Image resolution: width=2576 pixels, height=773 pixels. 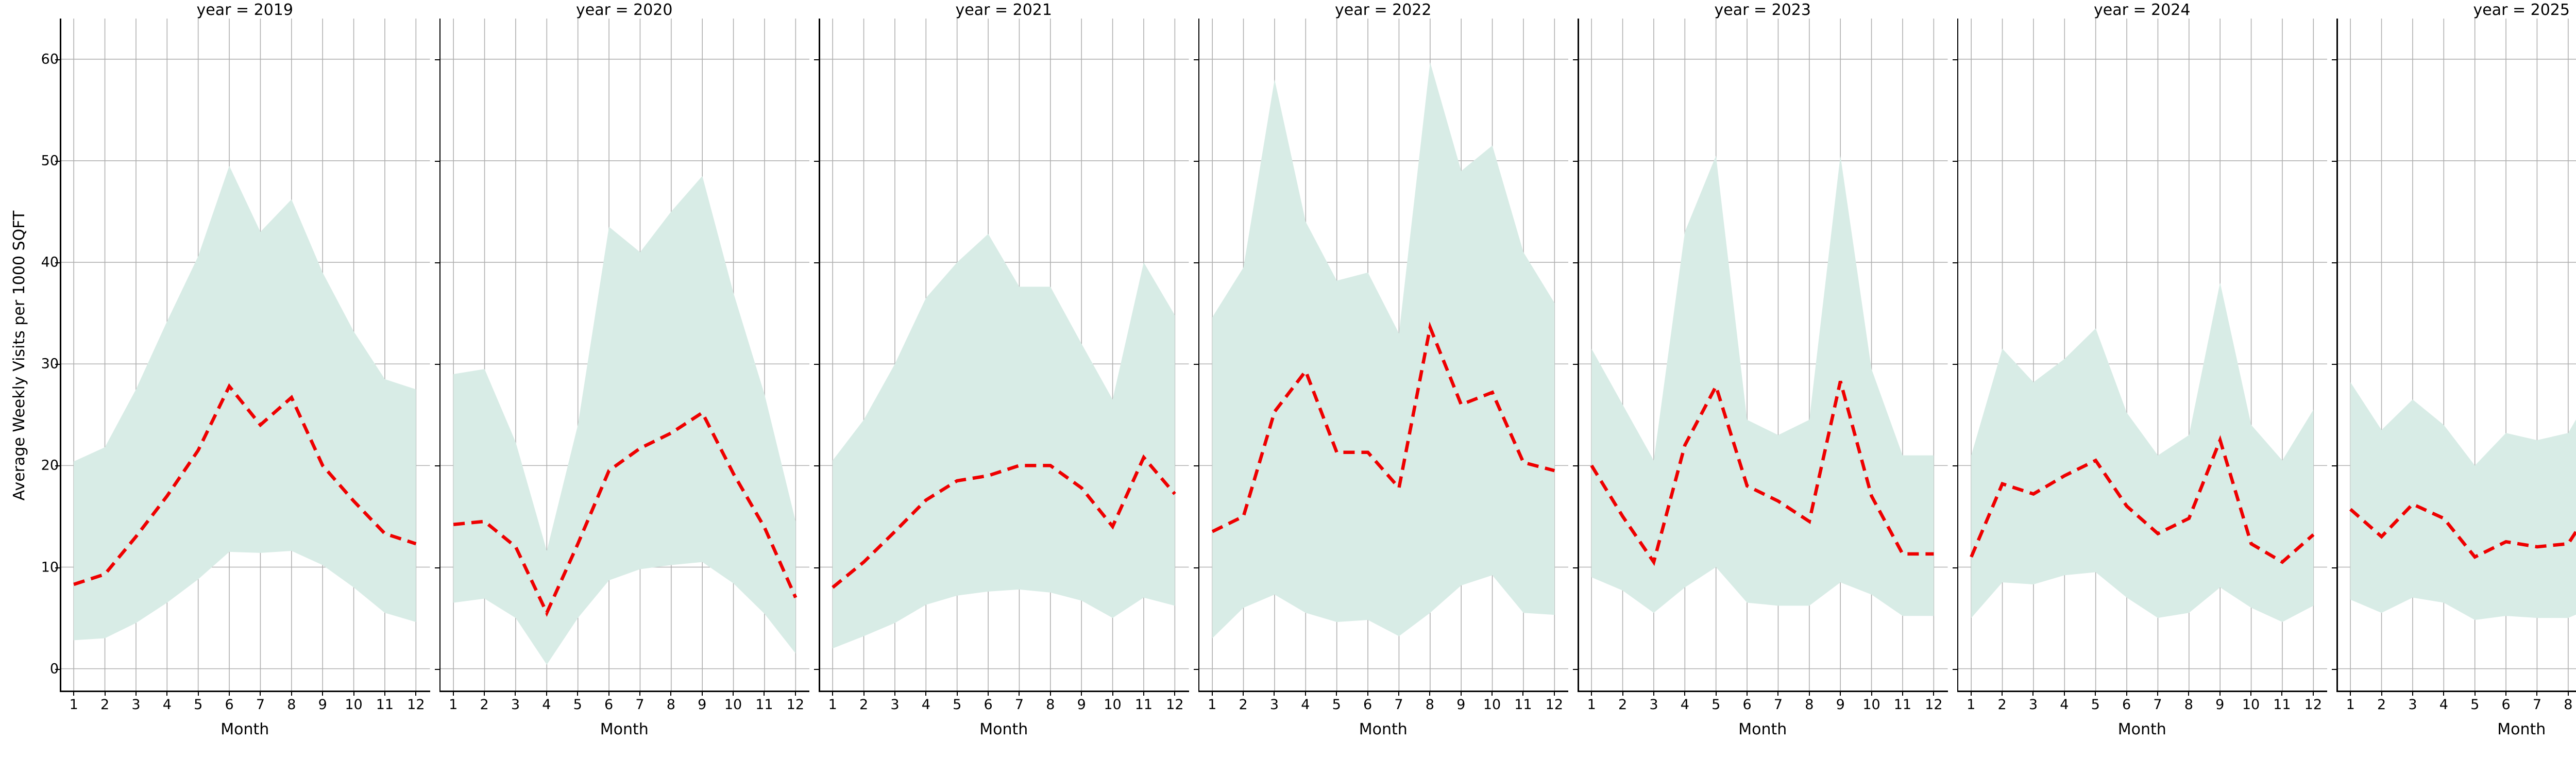 I want to click on facet-panel-2019: year = 2019 1 2 3 4 5 6 7 8 9 10 11 12 Month, so click(x=242, y=370).